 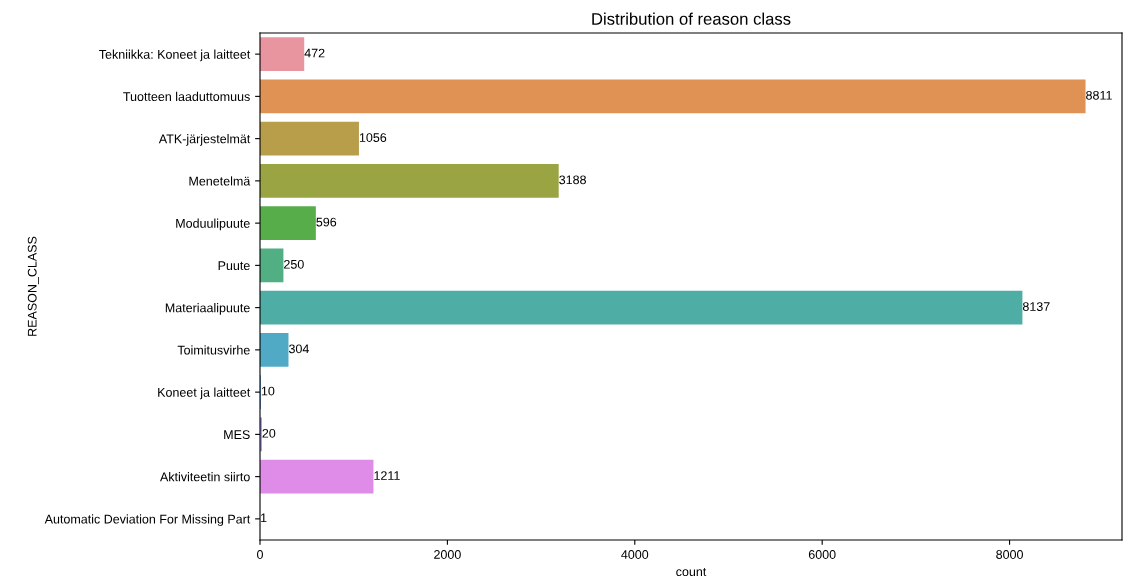 I want to click on data-label: 20, so click(x=269, y=433).